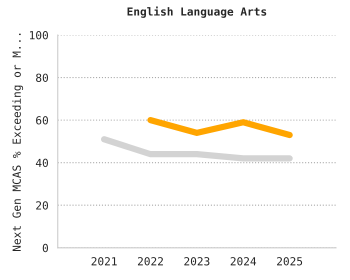 The height and width of the screenshot is (280, 350). Describe the element at coordinates (42, 120) in the screenshot. I see `y-tick-label: 60` at that location.